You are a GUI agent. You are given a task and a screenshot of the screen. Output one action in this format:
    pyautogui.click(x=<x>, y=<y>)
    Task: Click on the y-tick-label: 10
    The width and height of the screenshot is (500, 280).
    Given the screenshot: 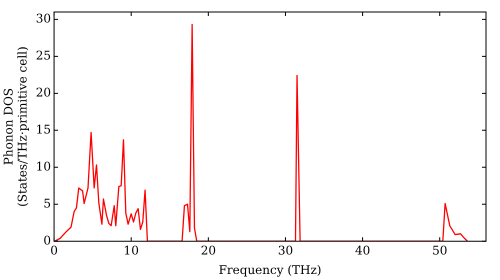 What is the action you would take?
    pyautogui.click(x=44, y=166)
    